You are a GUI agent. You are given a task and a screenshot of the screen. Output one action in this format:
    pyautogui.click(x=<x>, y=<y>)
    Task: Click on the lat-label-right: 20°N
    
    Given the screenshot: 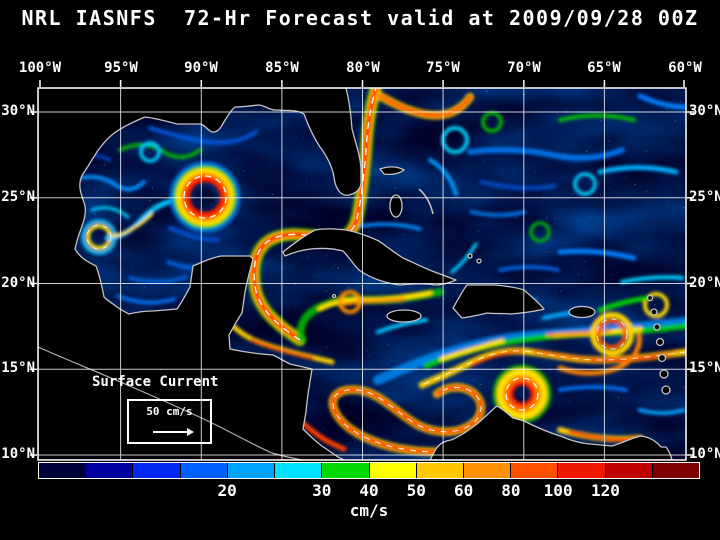 What is the action you would take?
    pyautogui.click(x=704, y=283)
    